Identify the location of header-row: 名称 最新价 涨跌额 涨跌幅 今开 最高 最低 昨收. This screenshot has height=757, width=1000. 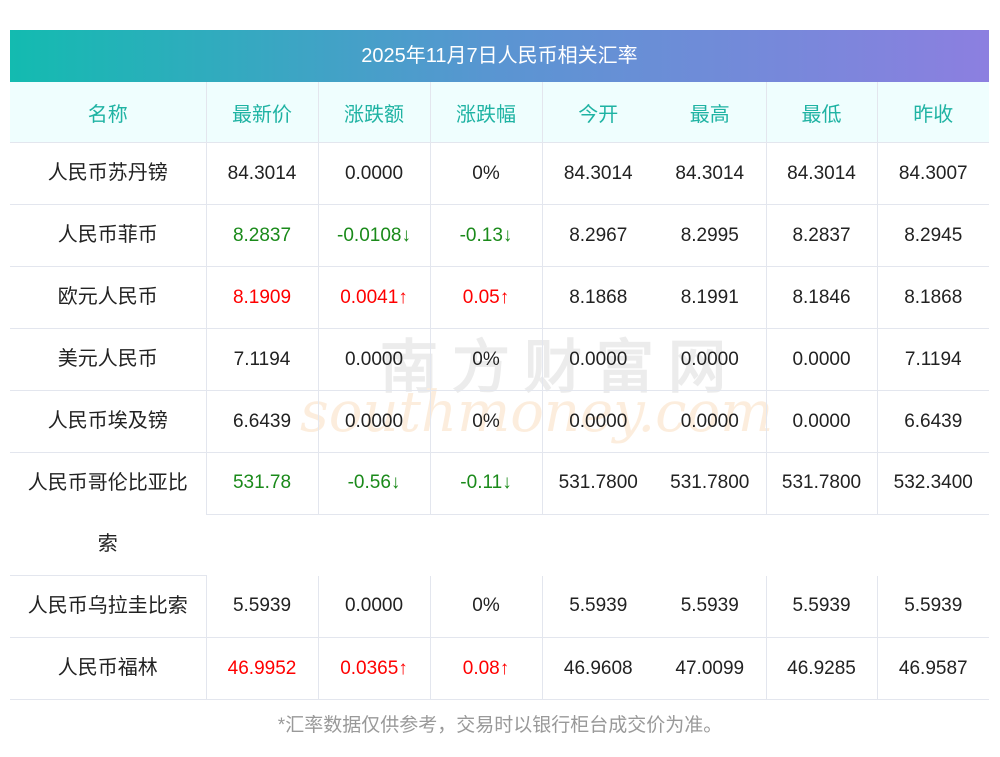
(499, 112).